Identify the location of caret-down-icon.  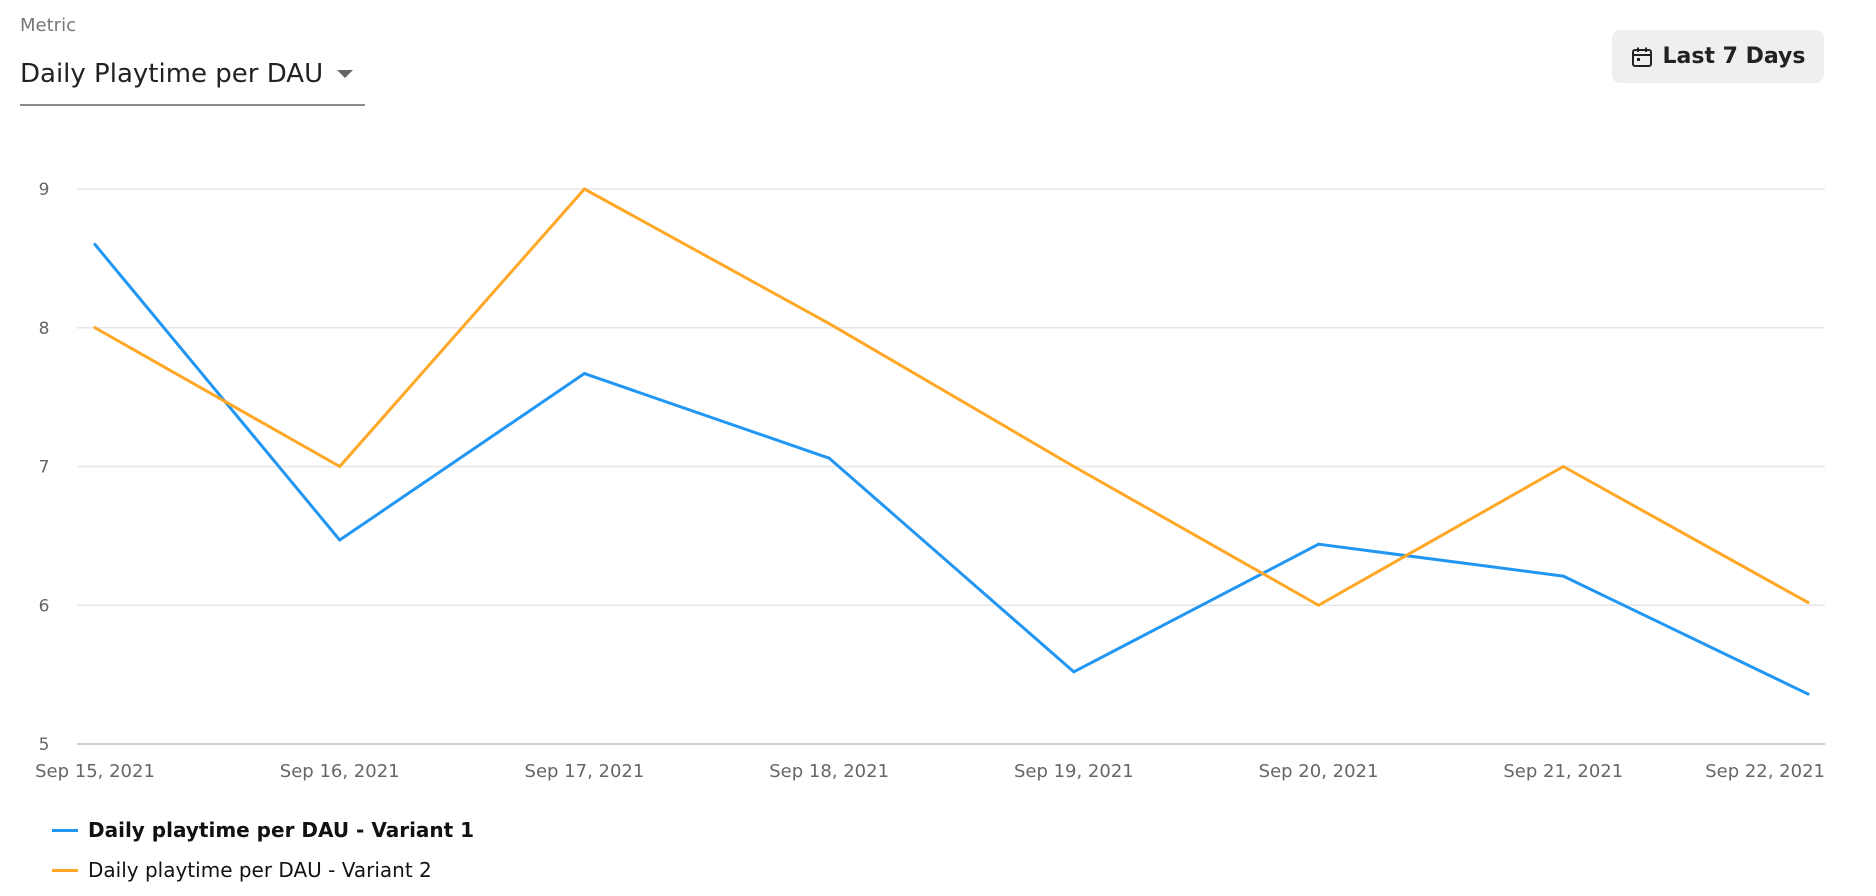
(345, 74).